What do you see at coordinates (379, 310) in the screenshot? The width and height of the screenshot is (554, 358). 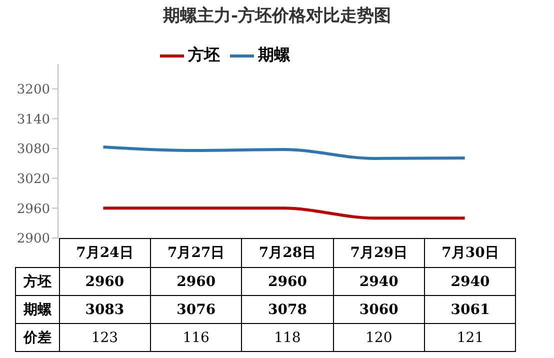 I see `data-label: 3060` at bounding box center [379, 310].